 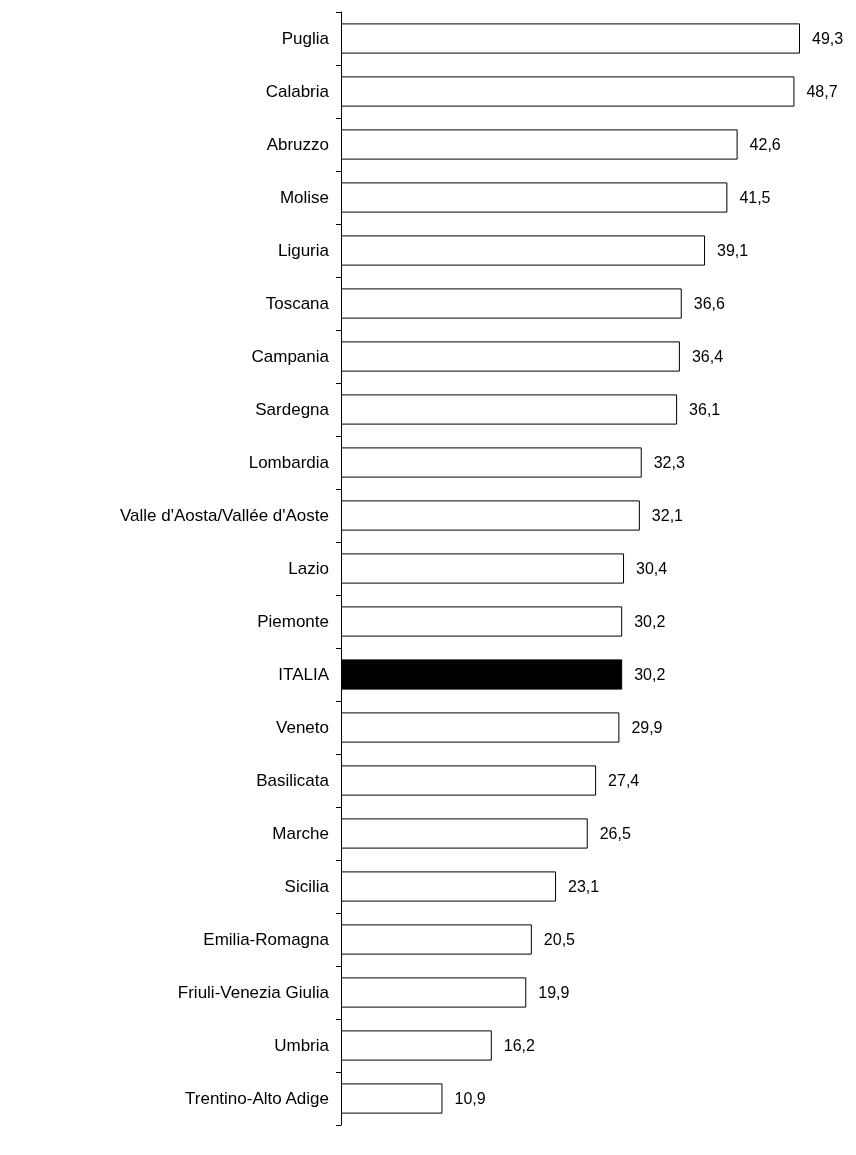 What do you see at coordinates (302, 1045) in the screenshot?
I see `y-tick-label: Umbria` at bounding box center [302, 1045].